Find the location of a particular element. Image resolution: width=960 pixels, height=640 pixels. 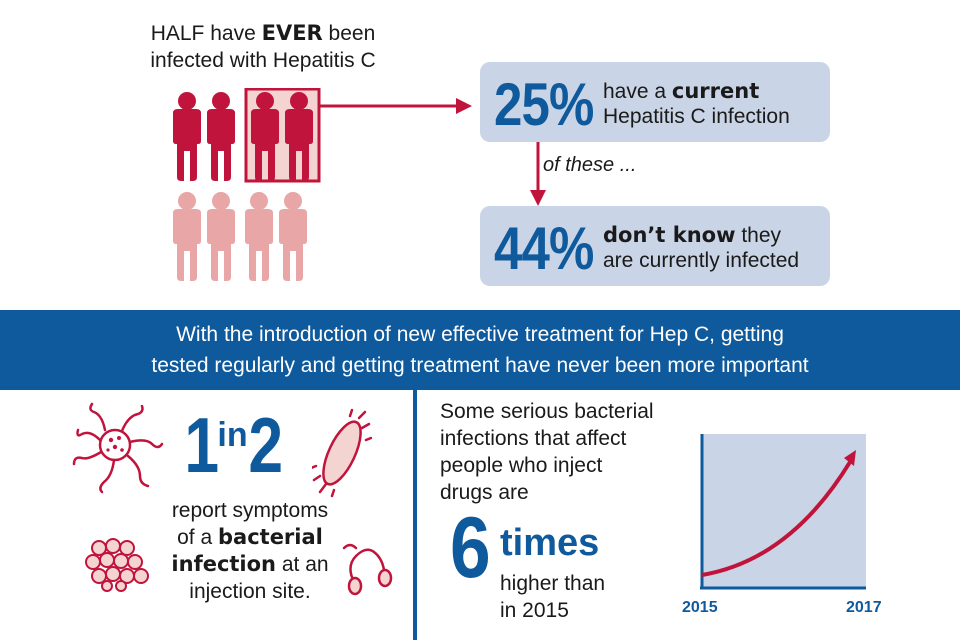

one-in-two-stat: 1in2 is located at coordinates (233, 445).